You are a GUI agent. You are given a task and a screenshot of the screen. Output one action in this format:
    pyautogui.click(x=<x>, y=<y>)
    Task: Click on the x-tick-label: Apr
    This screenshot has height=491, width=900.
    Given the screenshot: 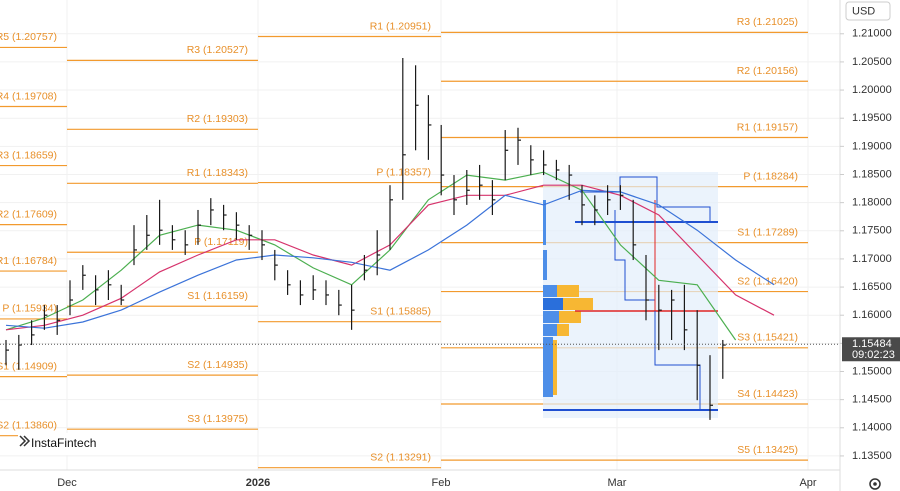 What is the action you would take?
    pyautogui.click(x=807, y=483)
    